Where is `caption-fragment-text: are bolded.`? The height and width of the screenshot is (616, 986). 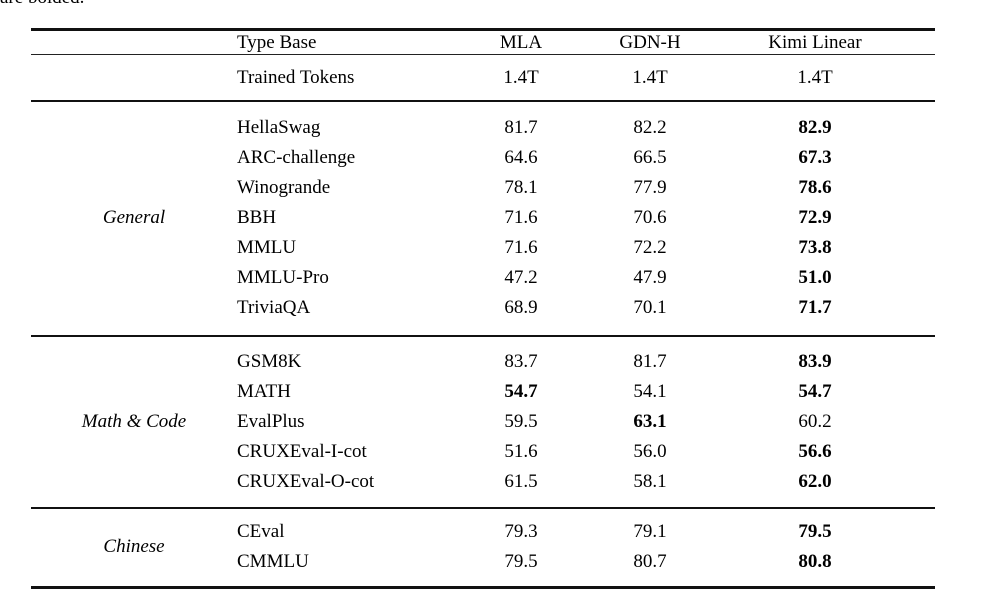
caption-fragment-text: are bolded. is located at coordinates (150, 3).